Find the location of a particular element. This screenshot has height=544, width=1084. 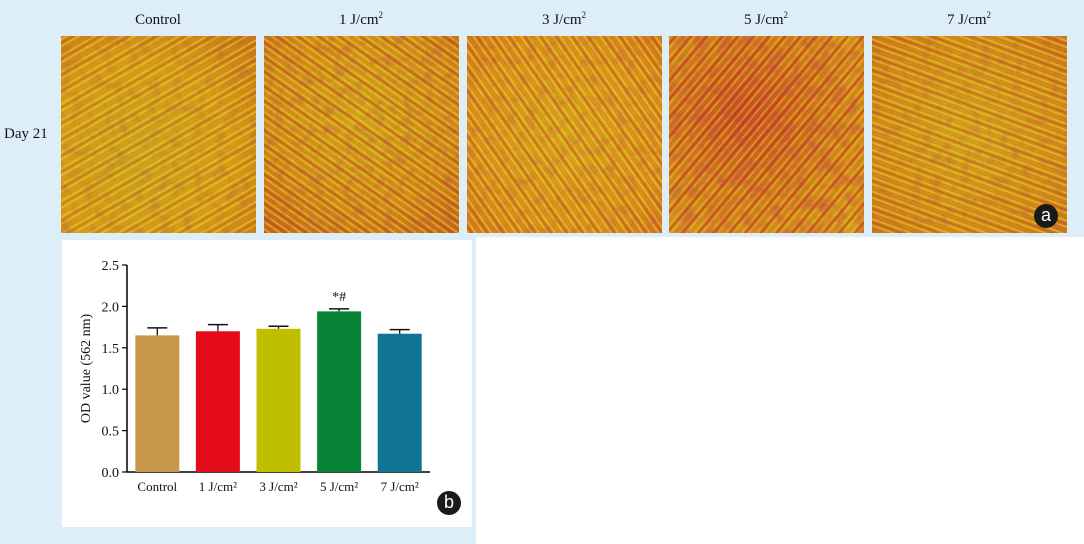

micrograph-1jcm2 is located at coordinates (361, 134).